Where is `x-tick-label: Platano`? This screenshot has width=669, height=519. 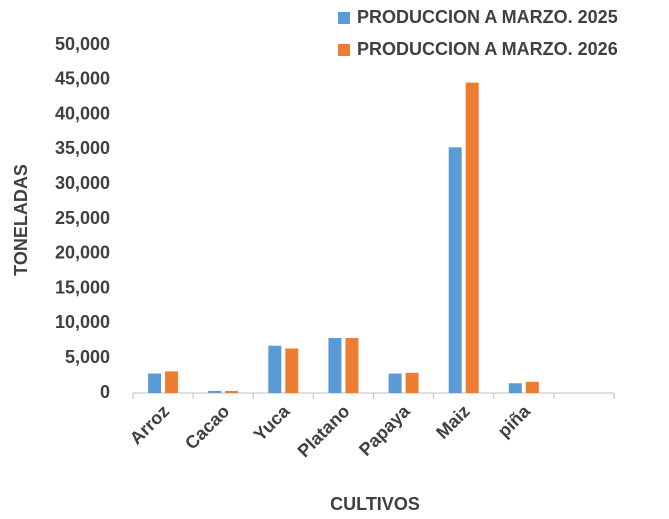
x-tick-label: Platano is located at coordinates (324, 431).